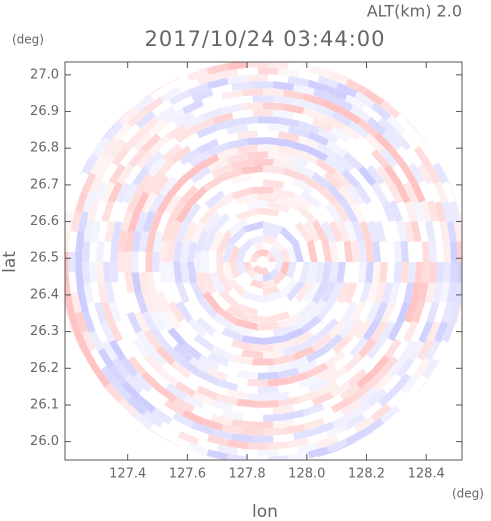 This screenshot has height=521, width=491. What do you see at coordinates (44, 258) in the screenshot?
I see `y-tick-label: 26.5` at bounding box center [44, 258].